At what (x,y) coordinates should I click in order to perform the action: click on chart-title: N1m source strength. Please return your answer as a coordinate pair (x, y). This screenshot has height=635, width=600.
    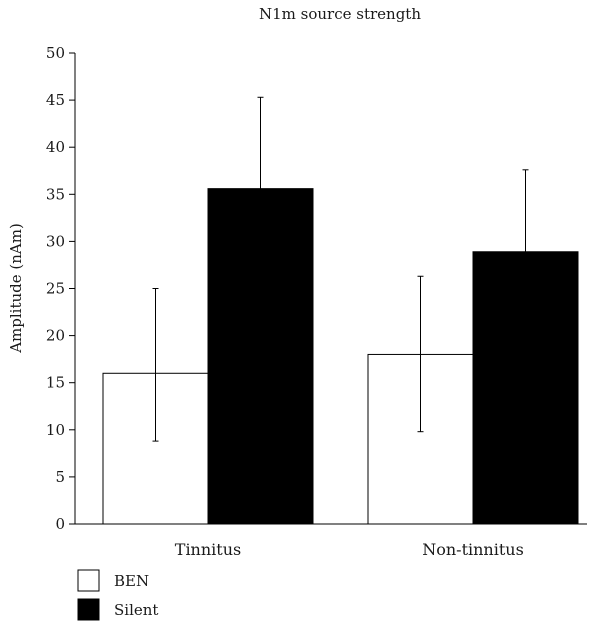
    Looking at the image, I should click on (340, 14).